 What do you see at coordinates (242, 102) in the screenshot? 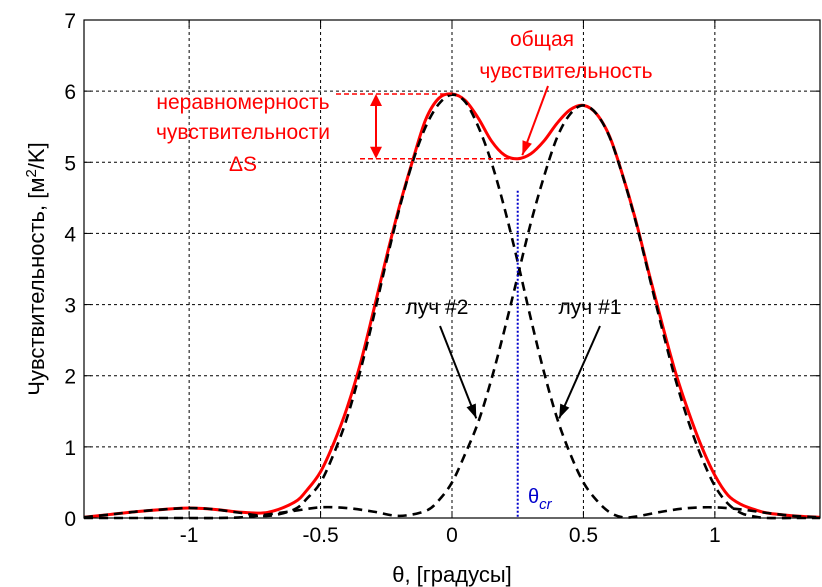
I see `ripple-label-line1: неравномерность` at bounding box center [242, 102].